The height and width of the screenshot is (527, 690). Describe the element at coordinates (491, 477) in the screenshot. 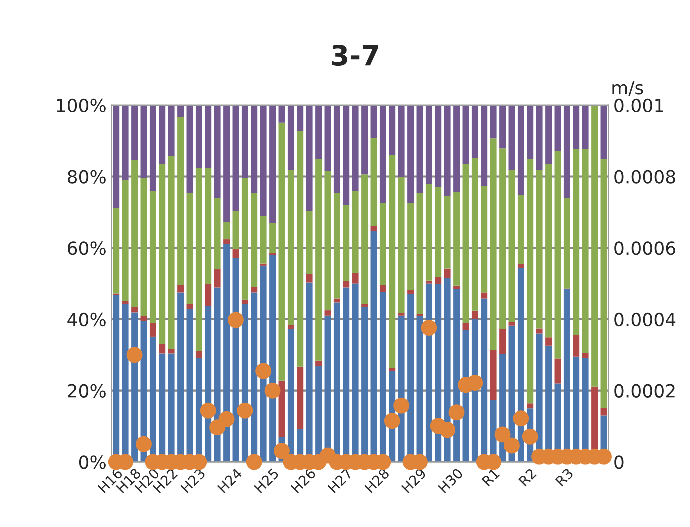

I see `x-tick-label: R1` at that location.